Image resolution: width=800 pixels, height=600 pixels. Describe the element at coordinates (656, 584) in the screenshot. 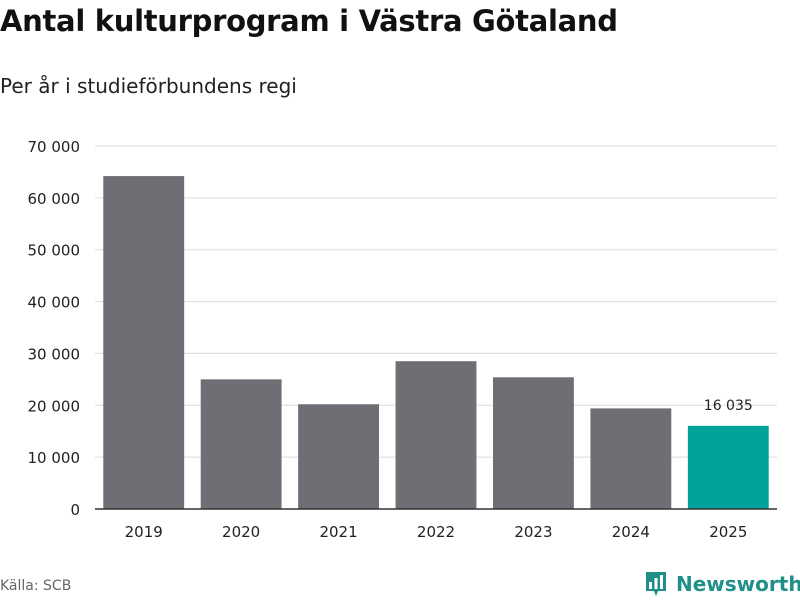

I see `bar-chart-logo-icon` at that location.